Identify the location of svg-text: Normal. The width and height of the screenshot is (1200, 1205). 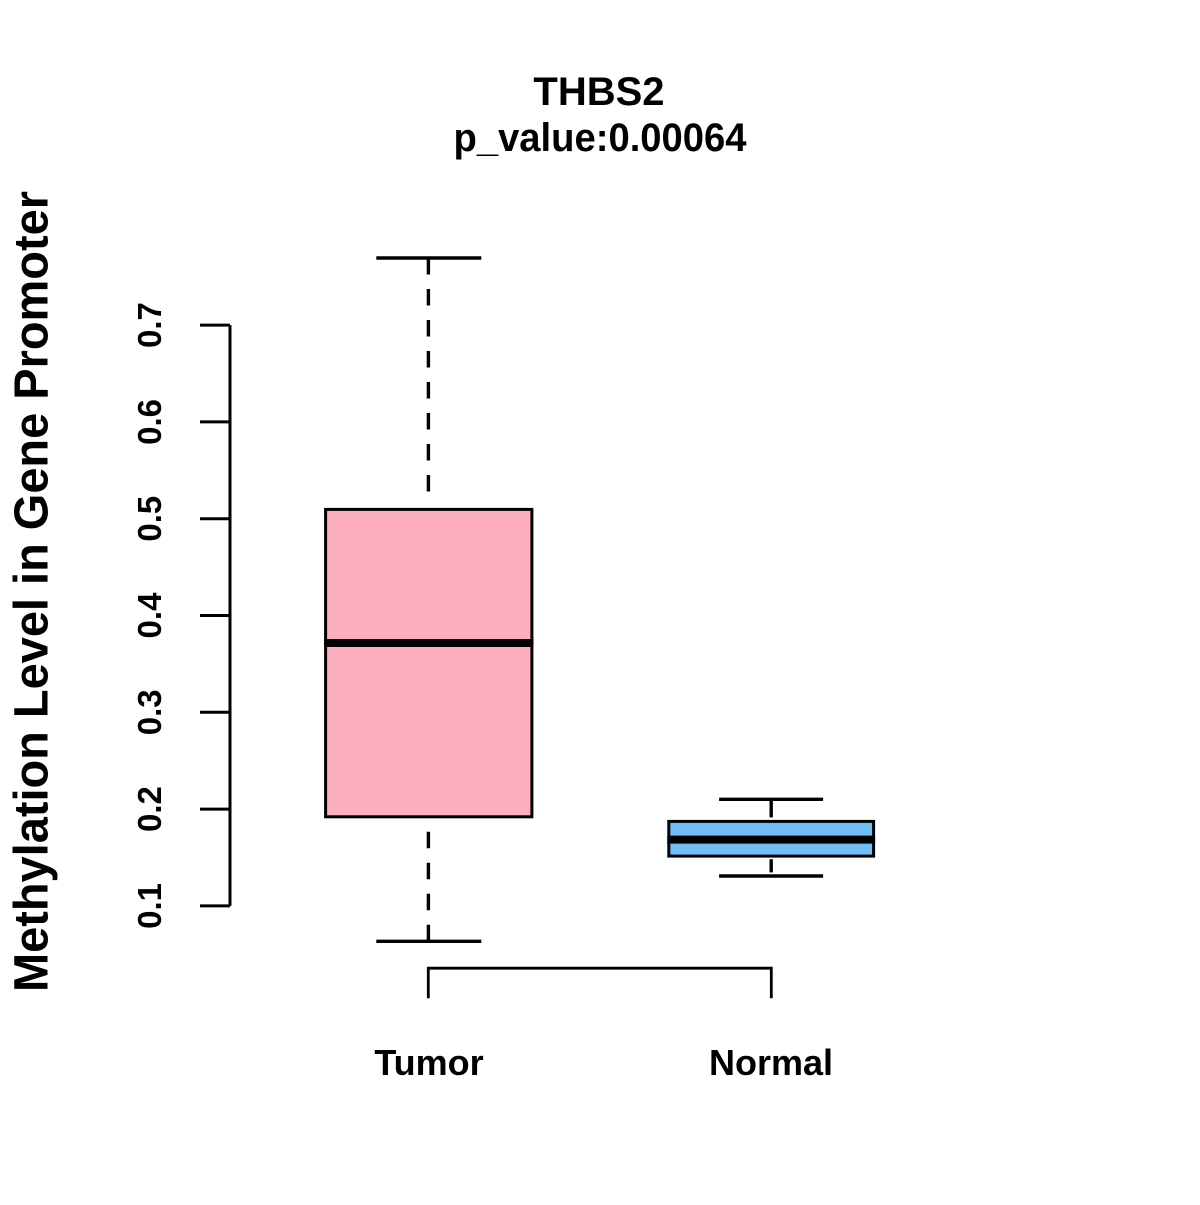
(771, 1062).